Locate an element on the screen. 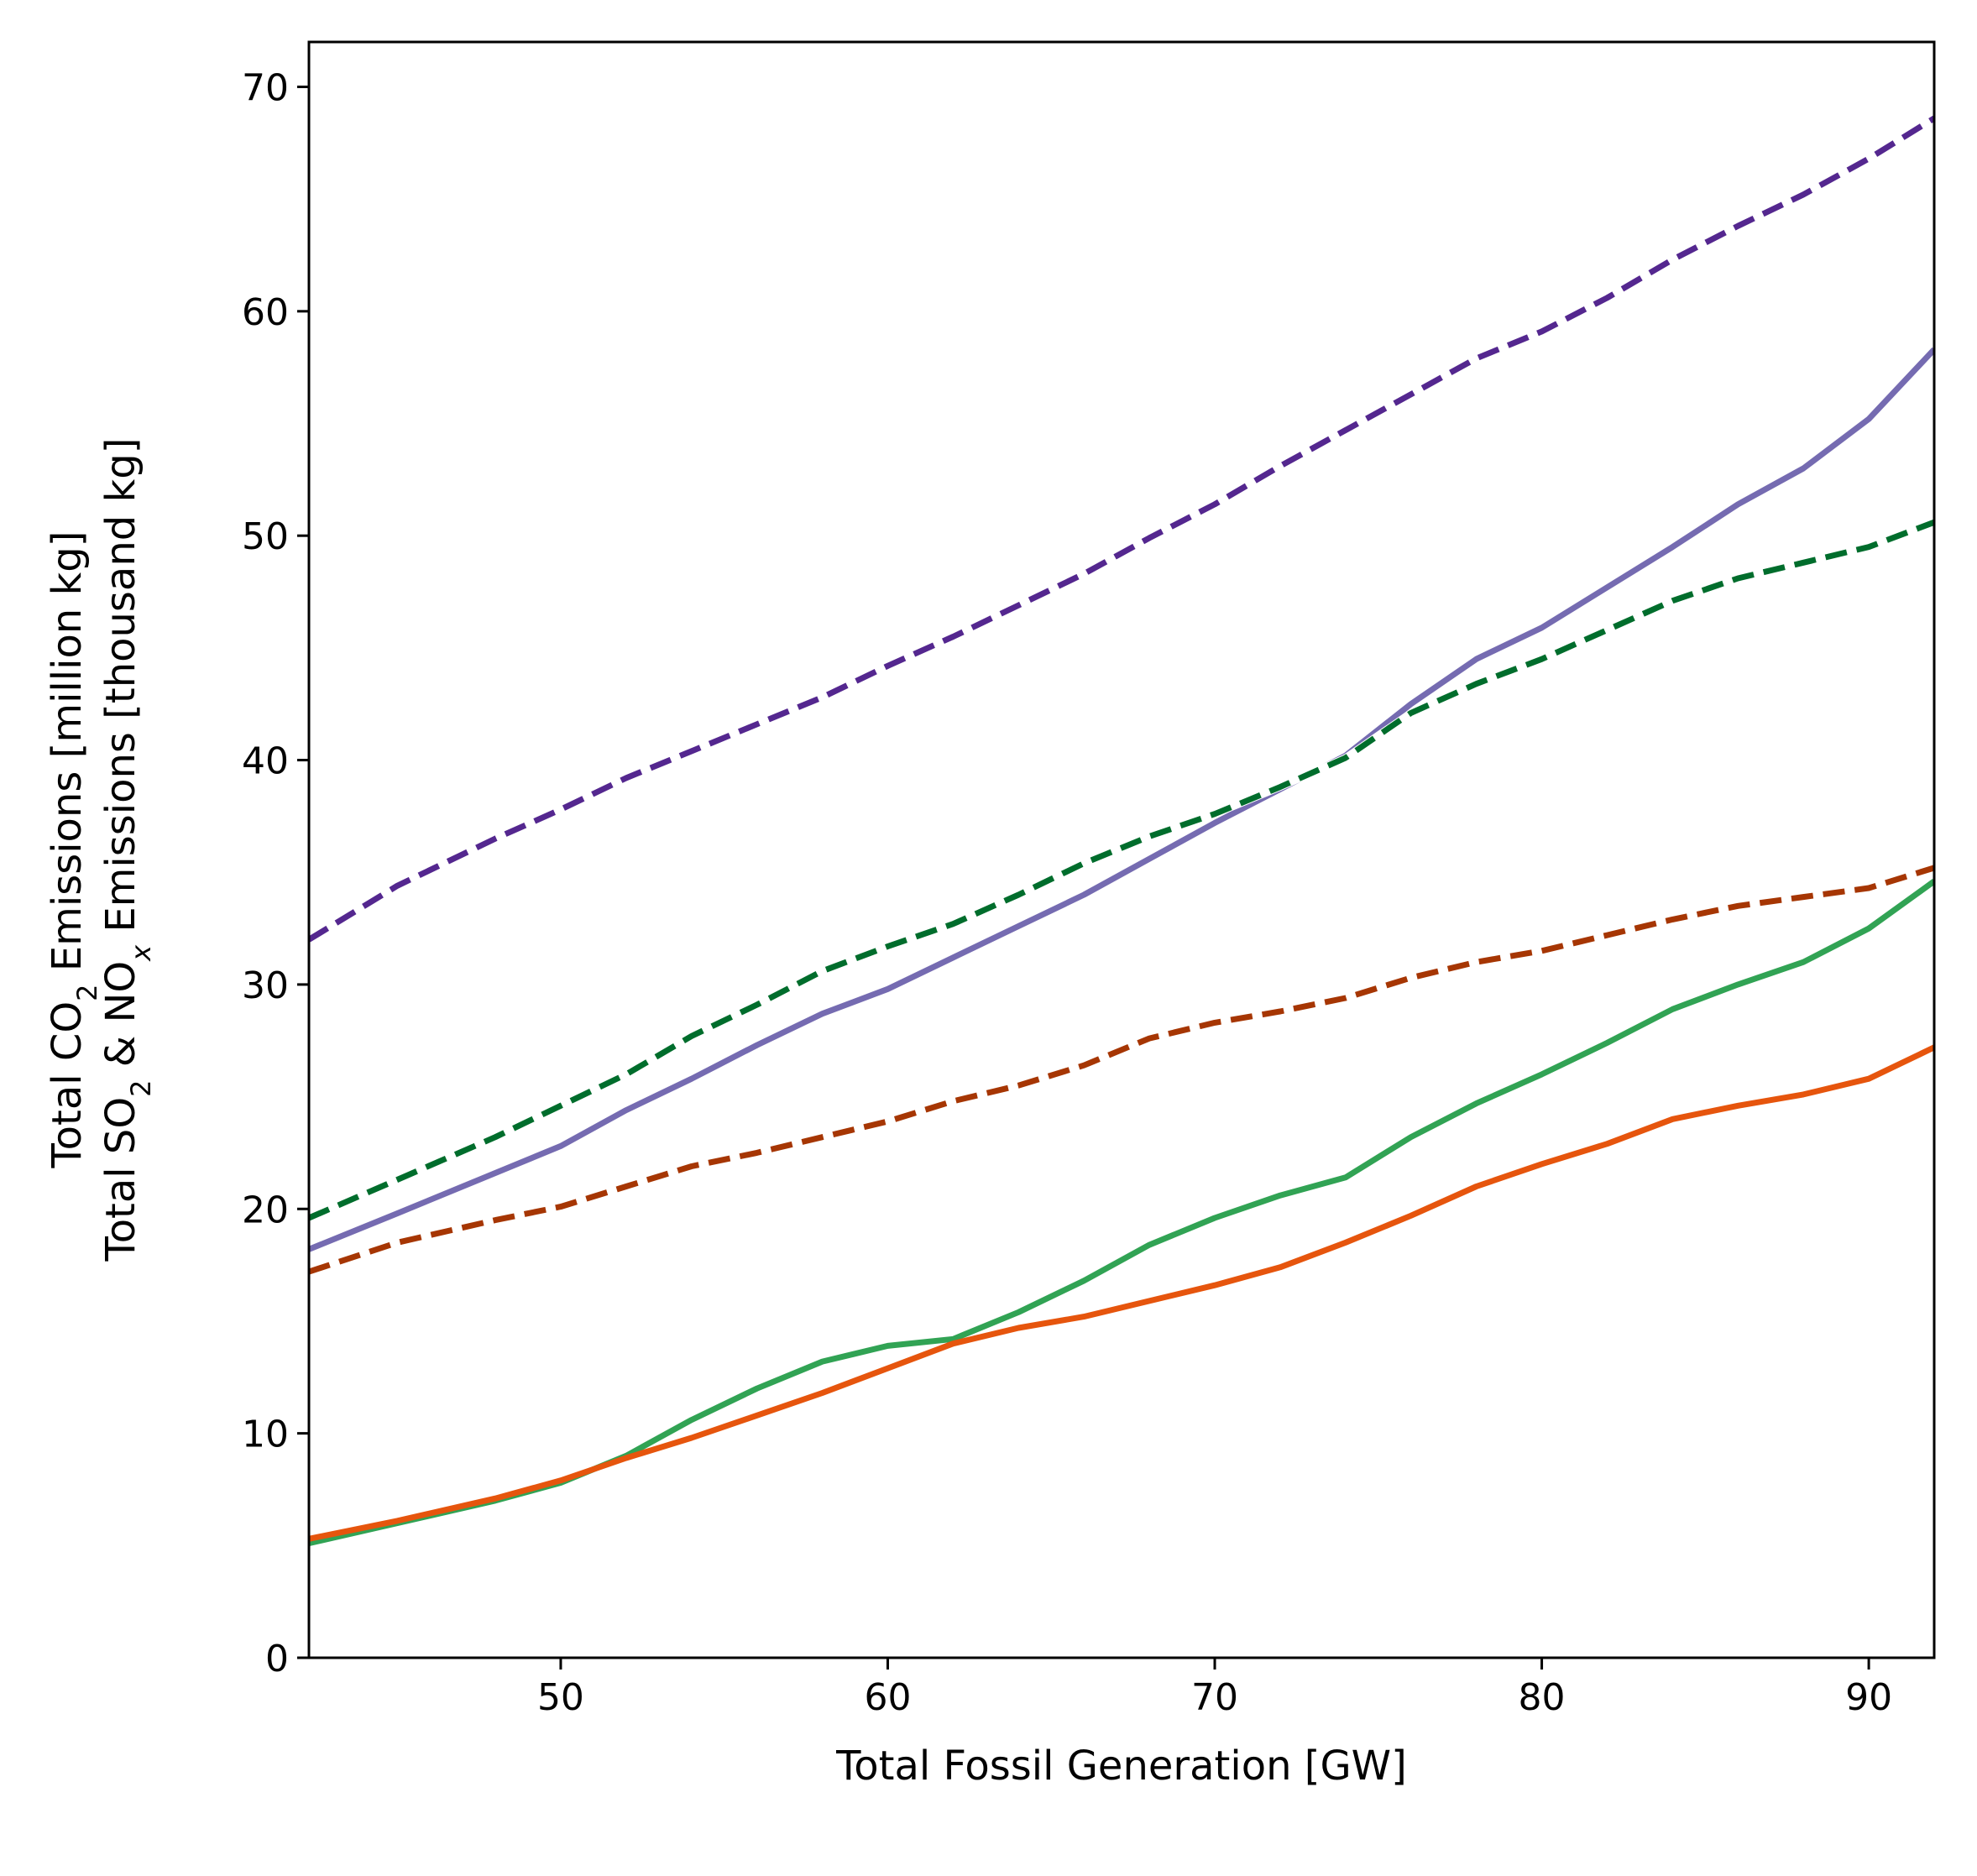  x-tick-label: 90 is located at coordinates (1868, 1697).